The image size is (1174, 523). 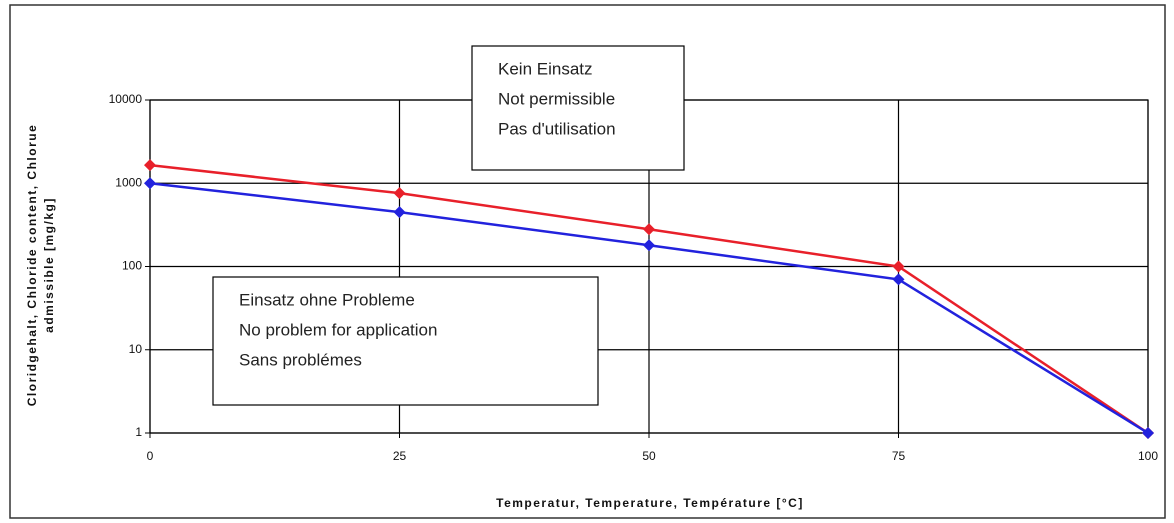 What do you see at coordinates (1148, 456) in the screenshot?
I see `x-tick-label: 100` at bounding box center [1148, 456].